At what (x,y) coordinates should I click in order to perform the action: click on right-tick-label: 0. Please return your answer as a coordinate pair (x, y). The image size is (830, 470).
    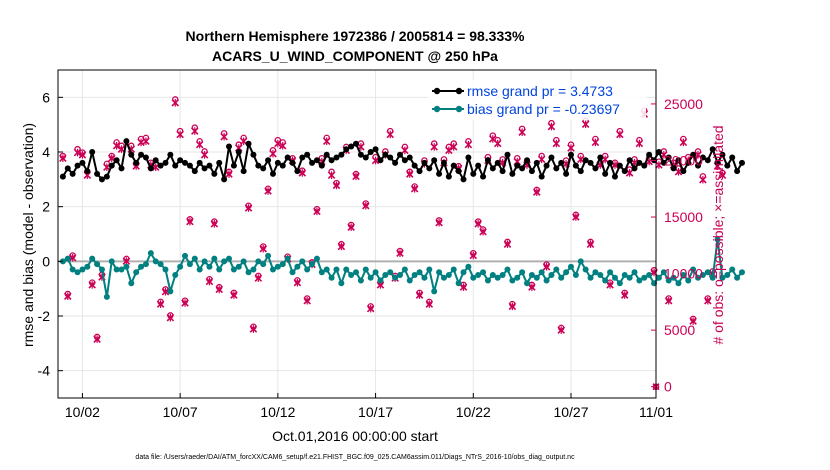
    Looking at the image, I should click on (668, 387).